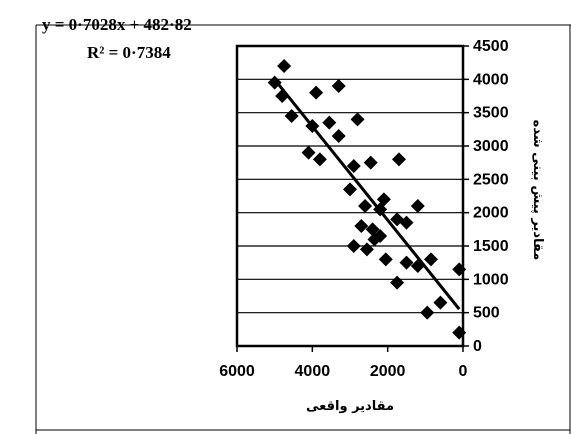 Image resolution: width=571 pixels, height=434 pixels. Describe the element at coordinates (463, 371) in the screenshot. I see `x-tick-label: 0` at that location.